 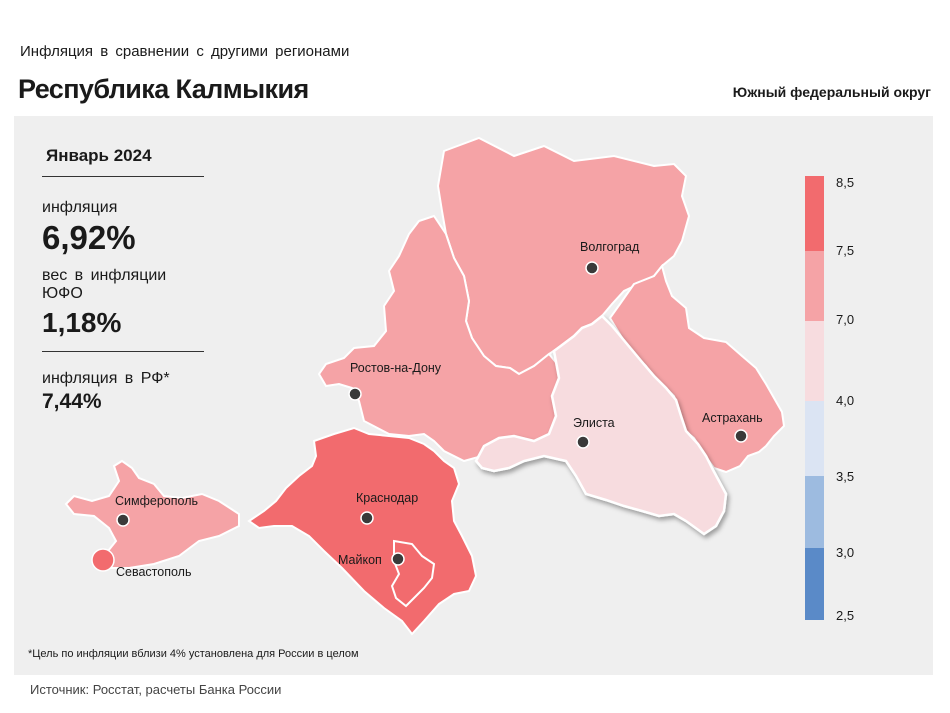 I want to click on city-marker-volgograd, so click(x=592, y=268).